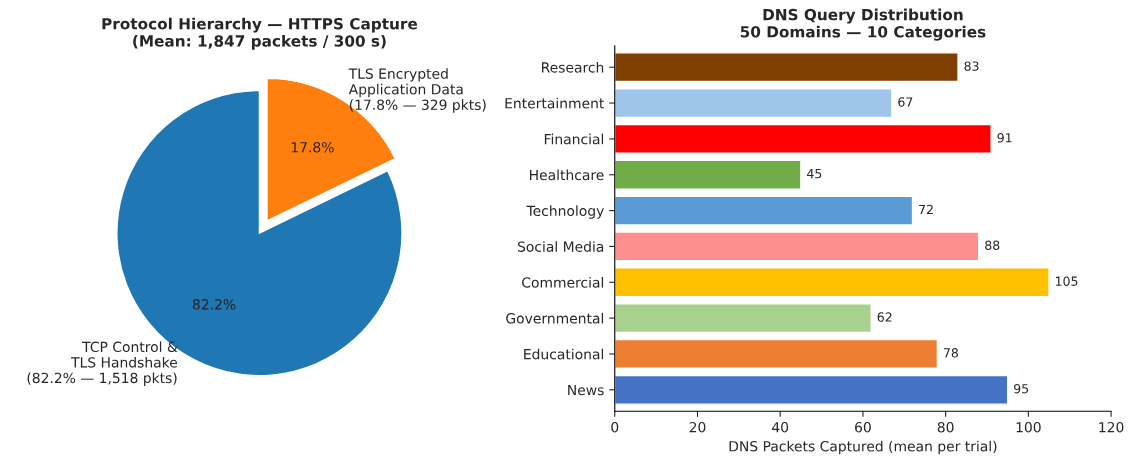 The width and height of the screenshot is (1128, 457). I want to click on x-tick-label: 100, so click(1028, 427).